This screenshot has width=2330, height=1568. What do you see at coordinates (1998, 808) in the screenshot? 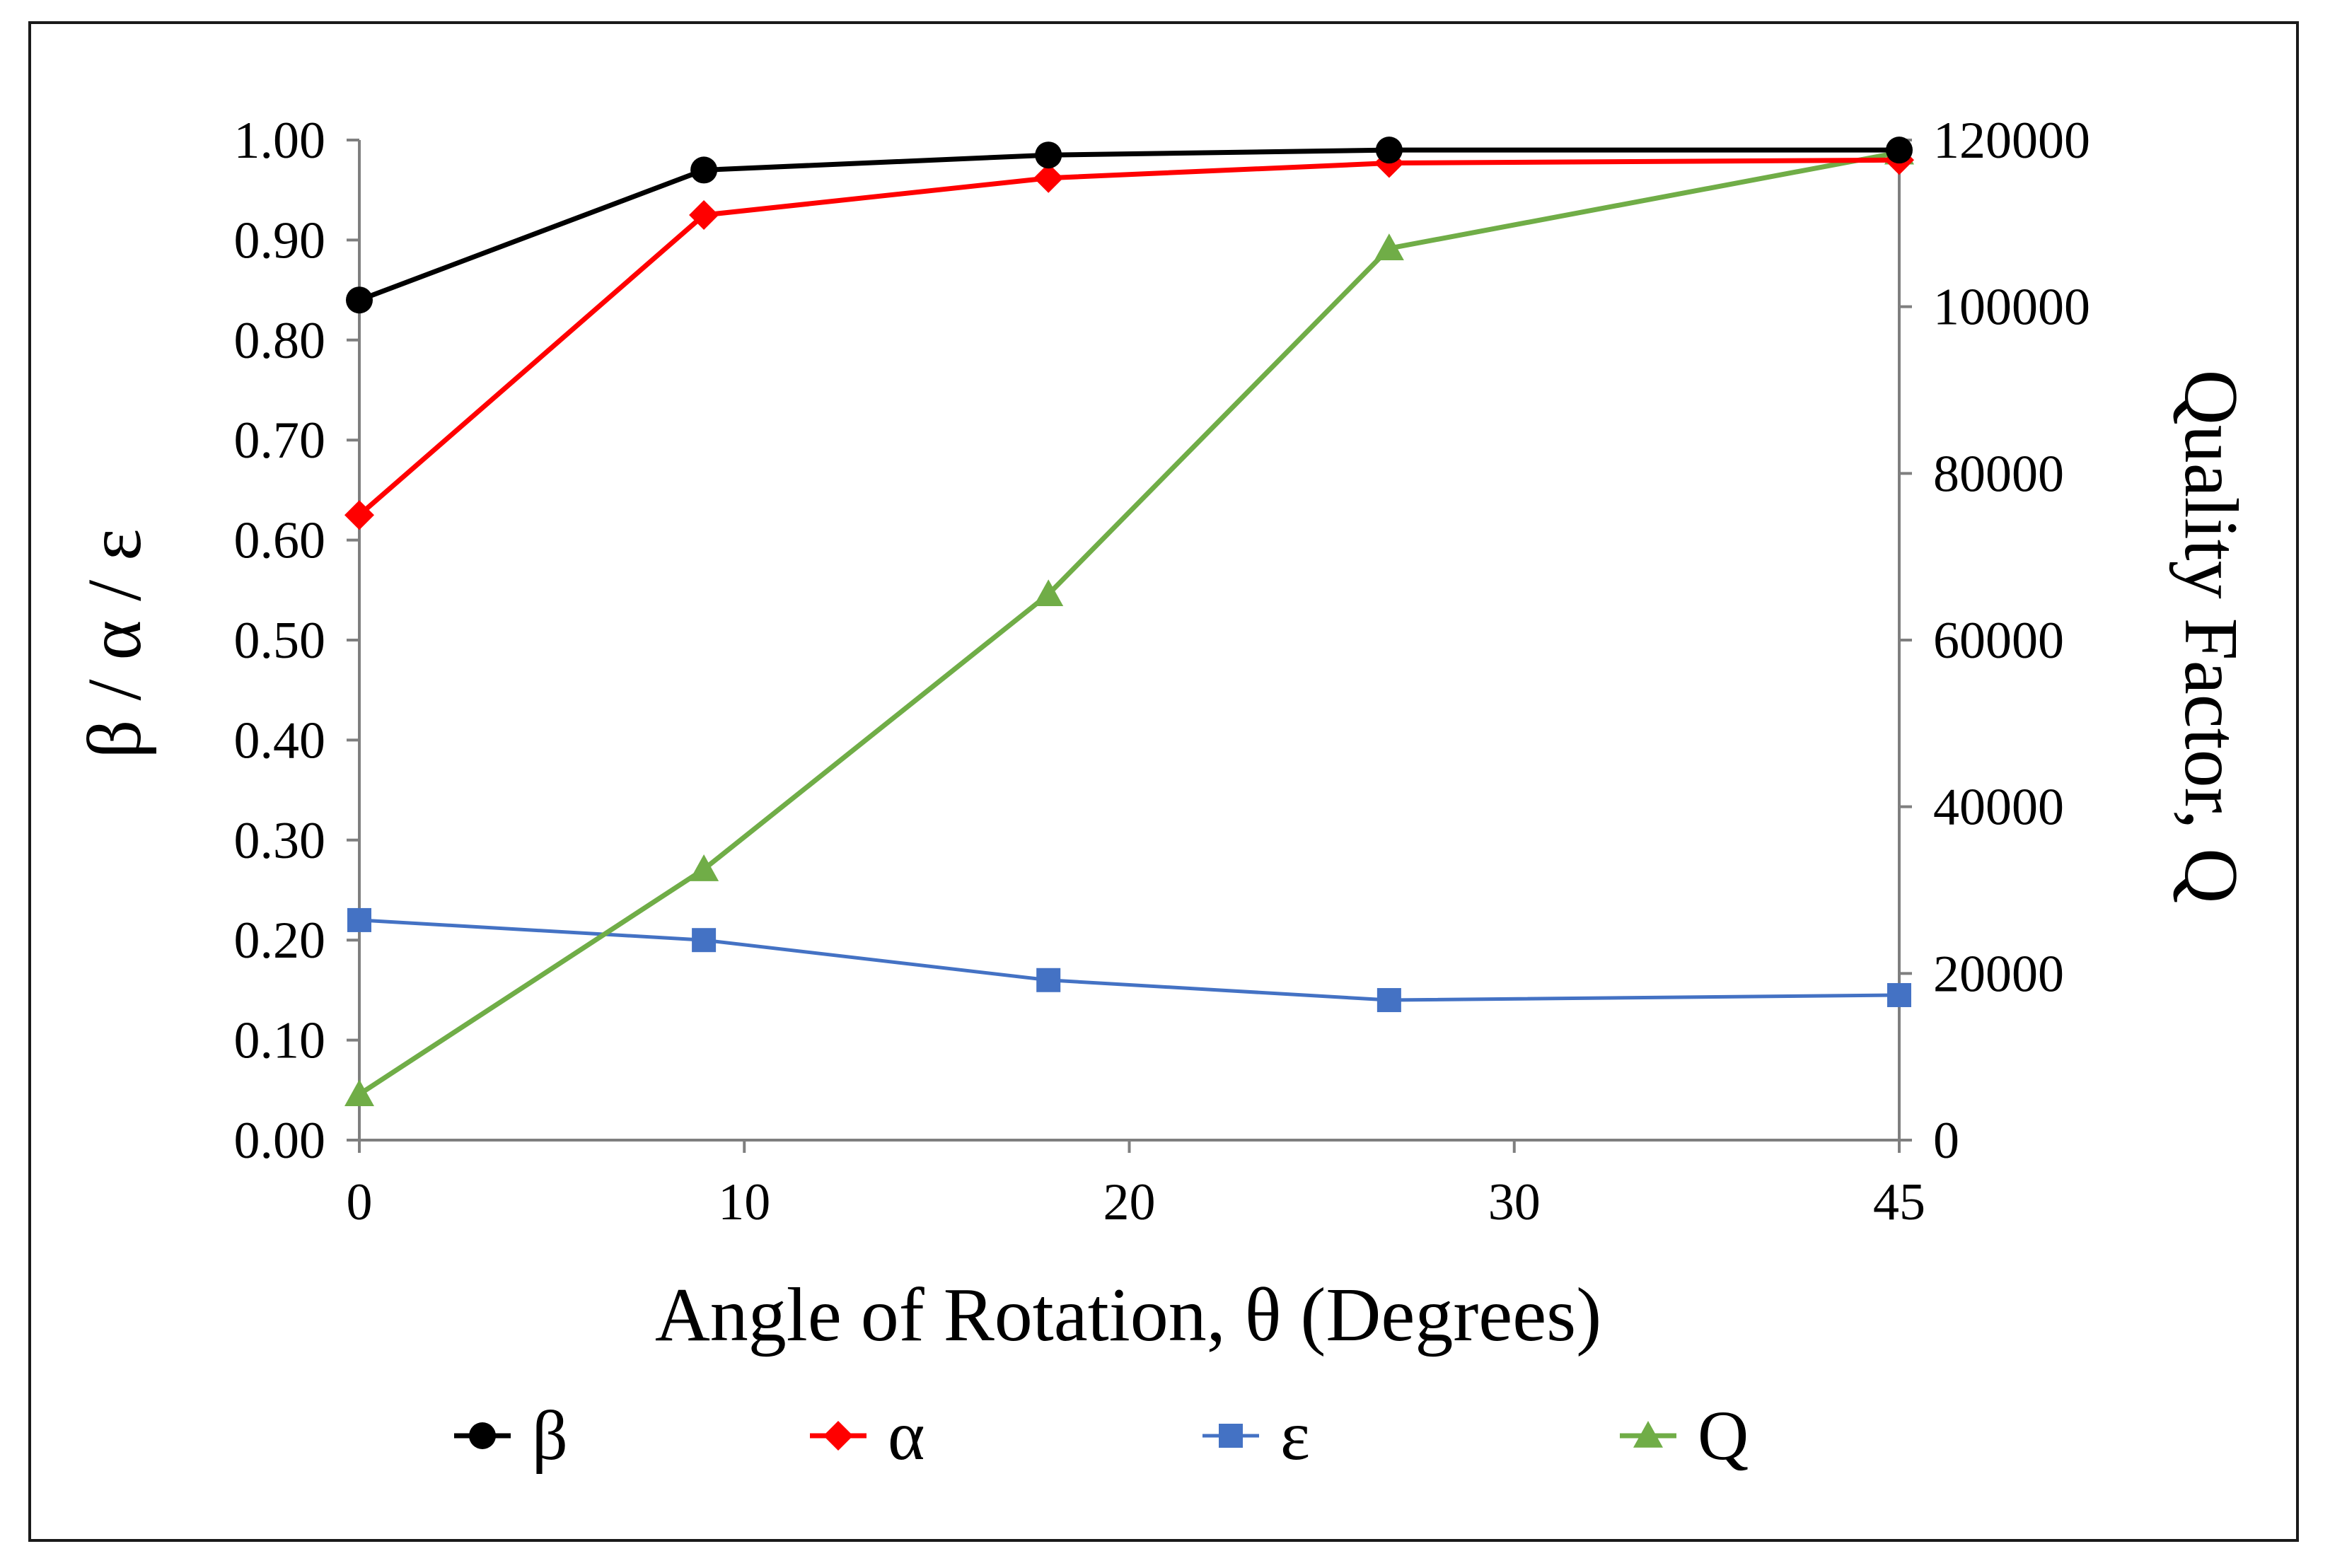
I see `right-y-tick-label: 40000` at bounding box center [1998, 808].